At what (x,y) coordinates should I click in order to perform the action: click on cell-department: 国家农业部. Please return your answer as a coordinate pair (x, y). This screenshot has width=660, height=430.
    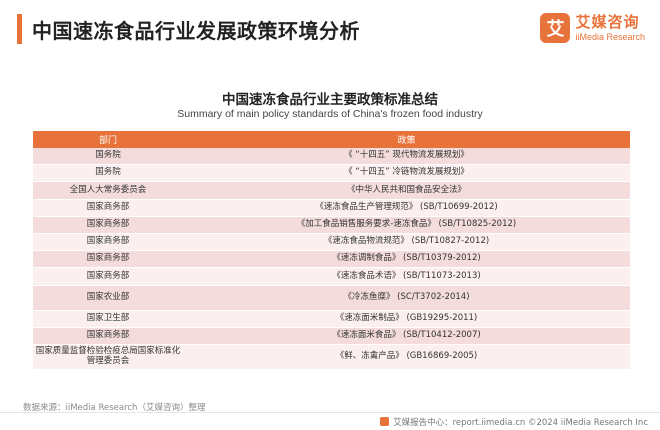
    Looking at the image, I should click on (108, 298).